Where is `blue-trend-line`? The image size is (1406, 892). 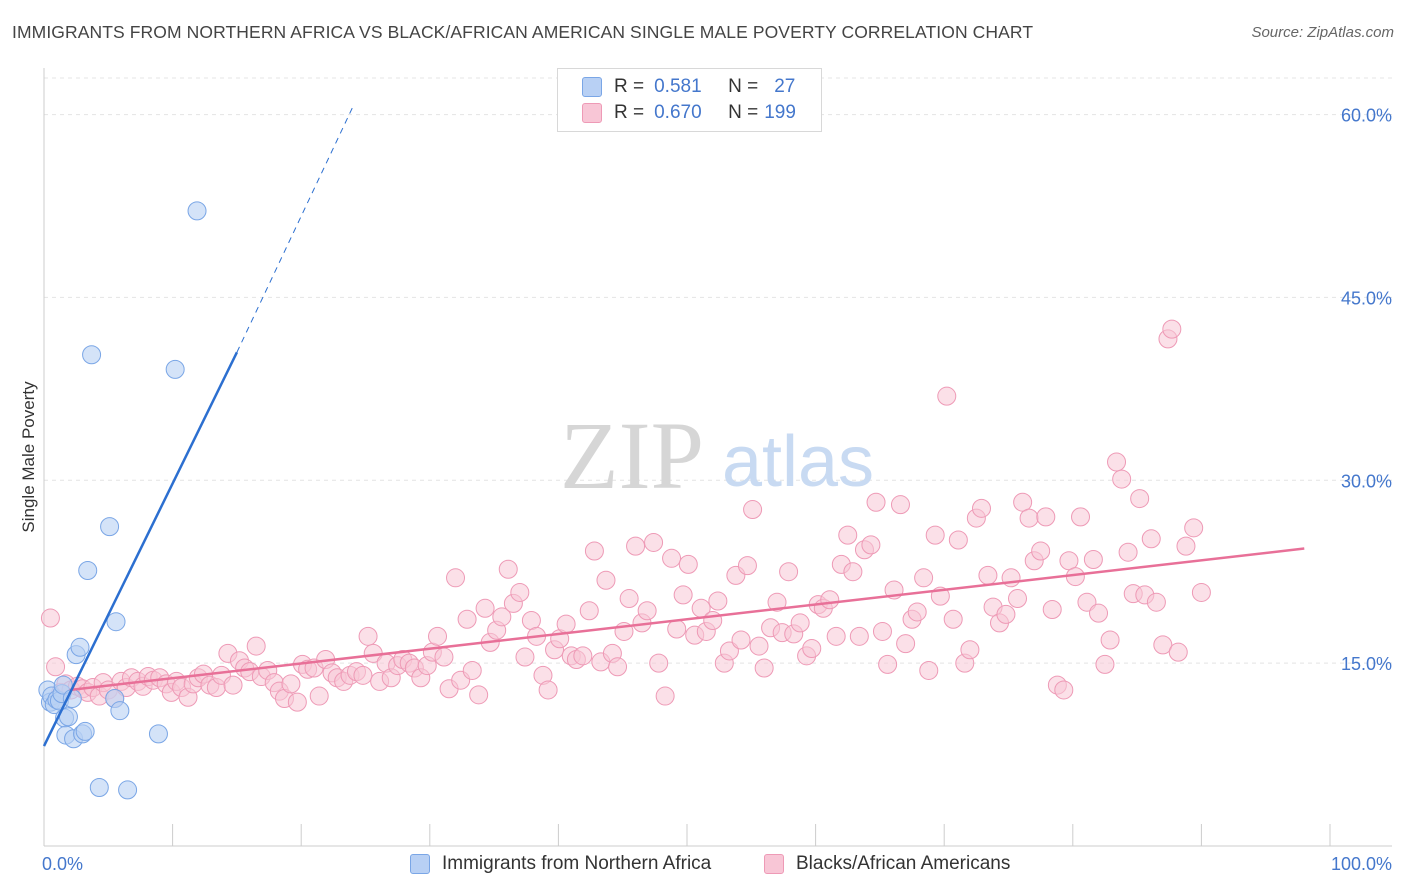
blue-trend-line is located at coordinates (140, 549).